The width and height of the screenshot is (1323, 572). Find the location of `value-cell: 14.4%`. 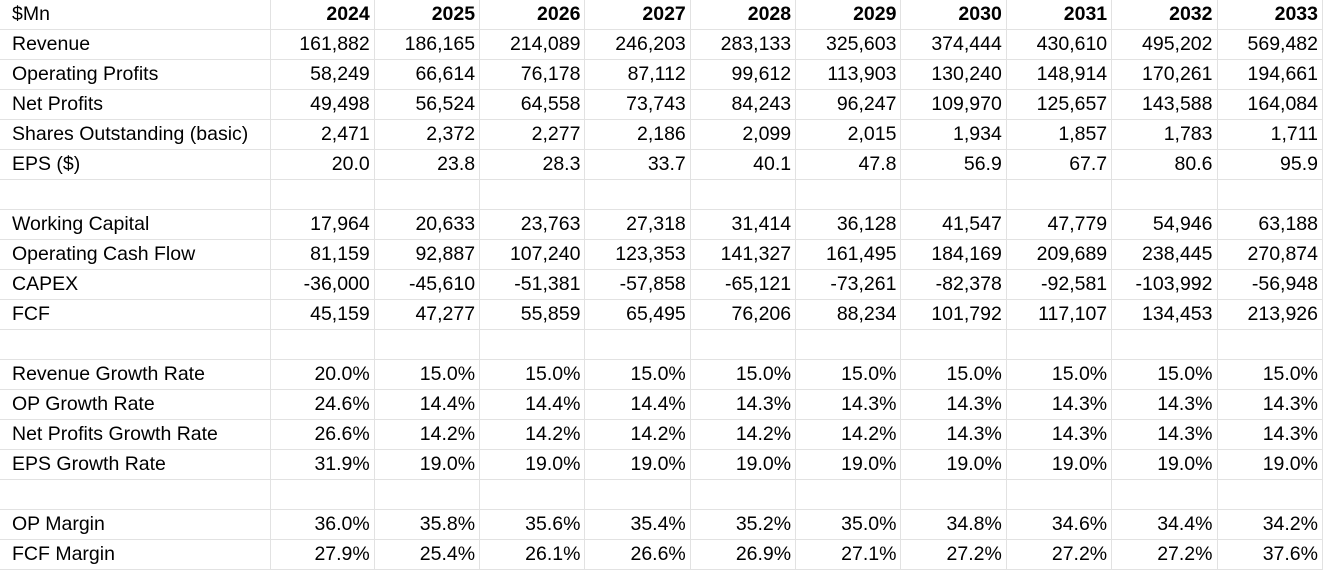

value-cell: 14.4% is located at coordinates (427, 404).